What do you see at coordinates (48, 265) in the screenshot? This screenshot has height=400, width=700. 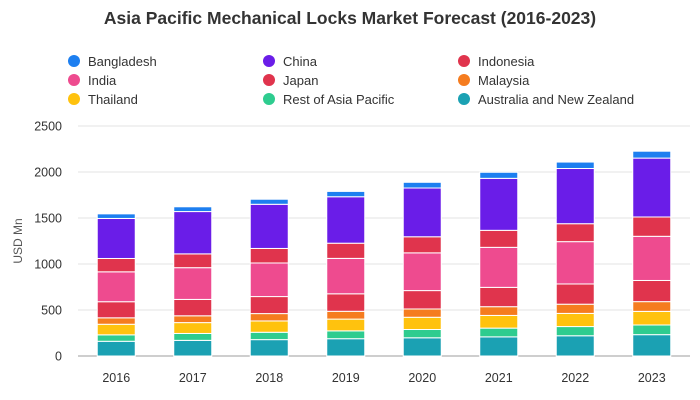 I see `y-tick-label: 1000` at bounding box center [48, 265].